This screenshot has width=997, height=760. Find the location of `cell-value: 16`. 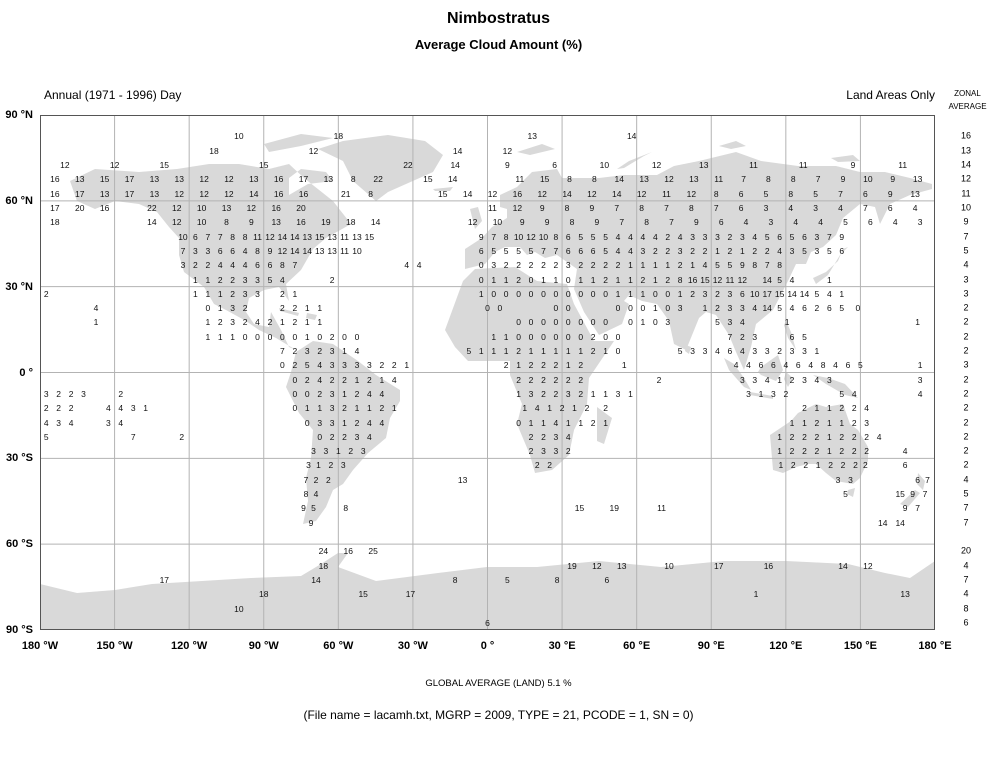

cell-value: 16 is located at coordinates (692, 279).